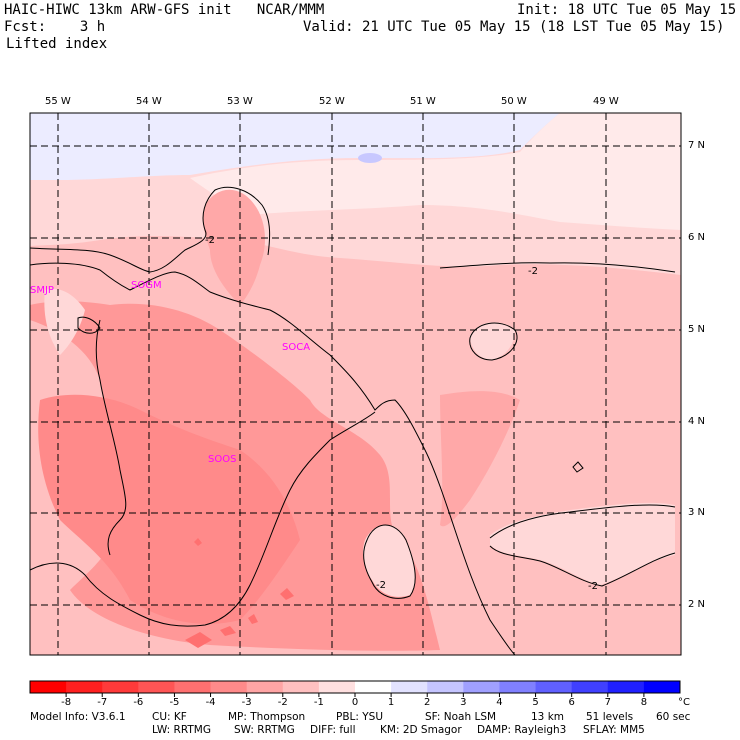  What do you see at coordinates (606, 101) in the screenshot?
I see `lon-label: 49 W` at bounding box center [606, 101].